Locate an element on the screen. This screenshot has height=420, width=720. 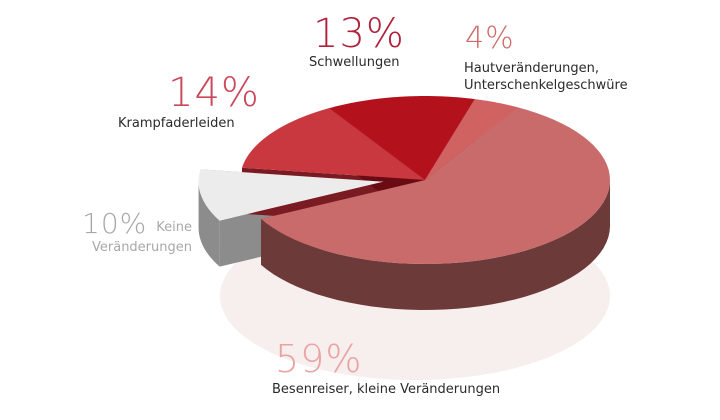
slice-side-keine is located at coordinates (209, 224).